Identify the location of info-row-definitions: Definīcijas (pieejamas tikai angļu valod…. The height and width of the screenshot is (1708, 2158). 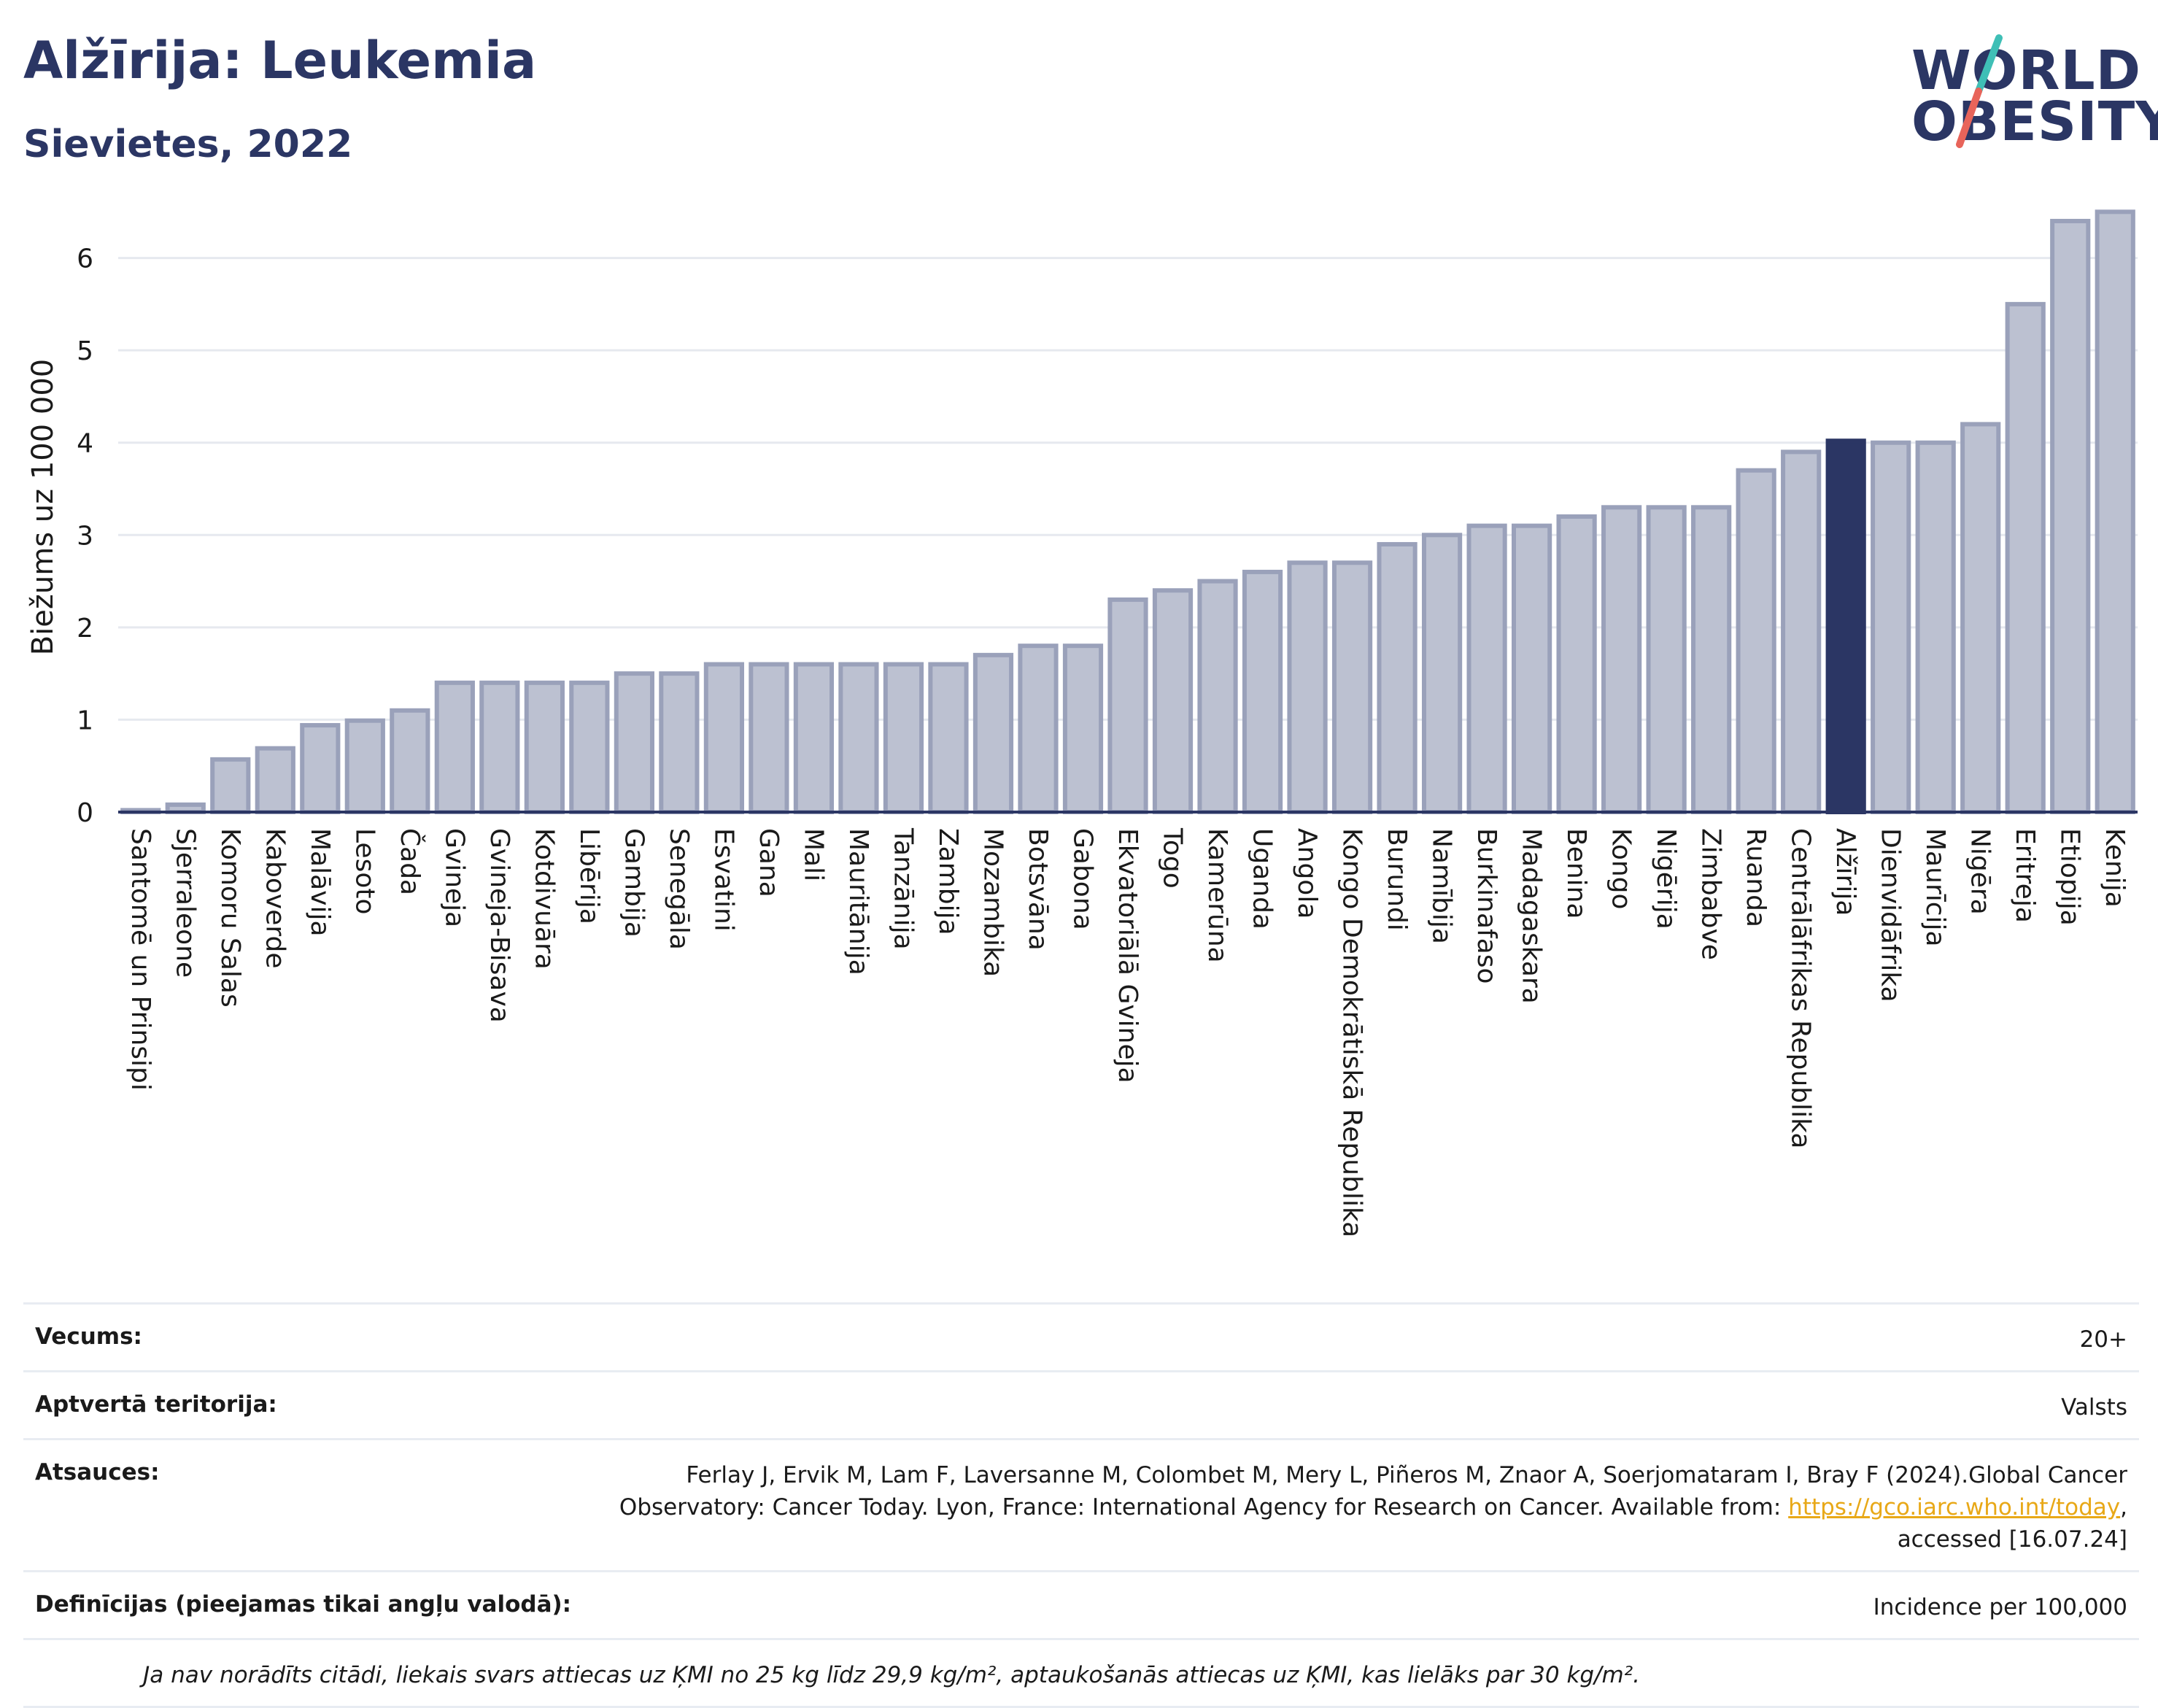
(1081, 1604).